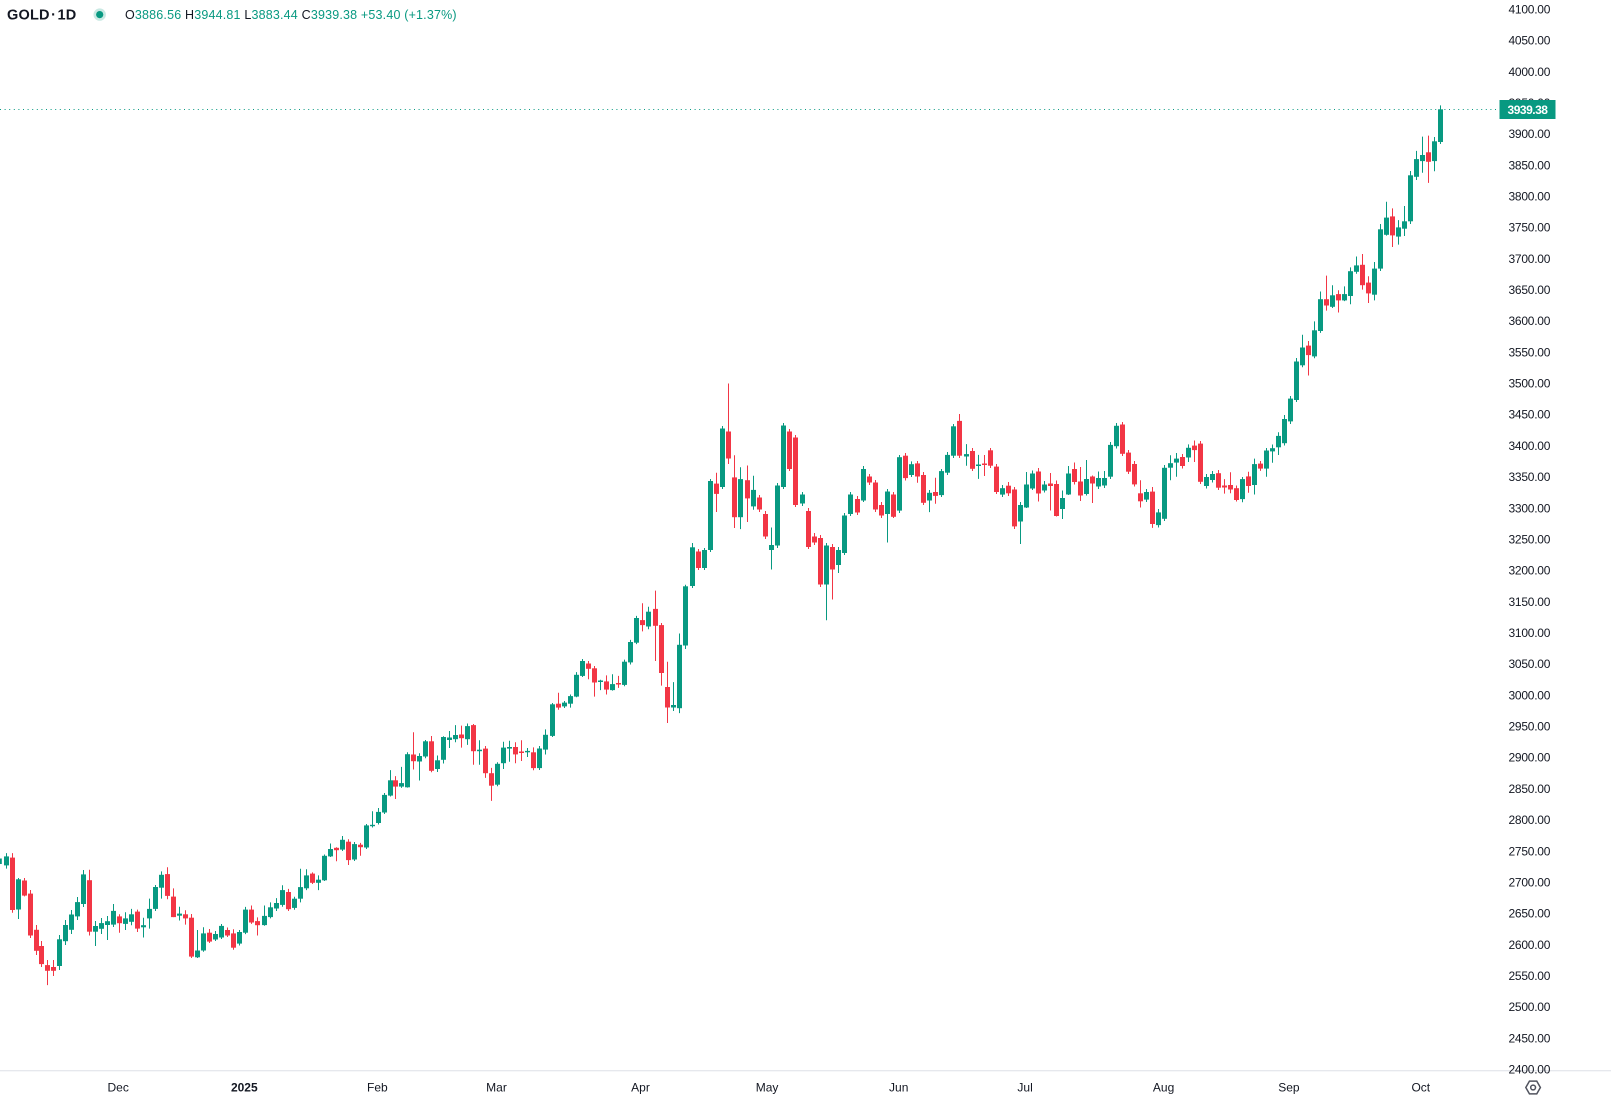 This screenshot has height=1105, width=1611. What do you see at coordinates (898, 1088) in the screenshot?
I see `svg-text: Jun` at bounding box center [898, 1088].